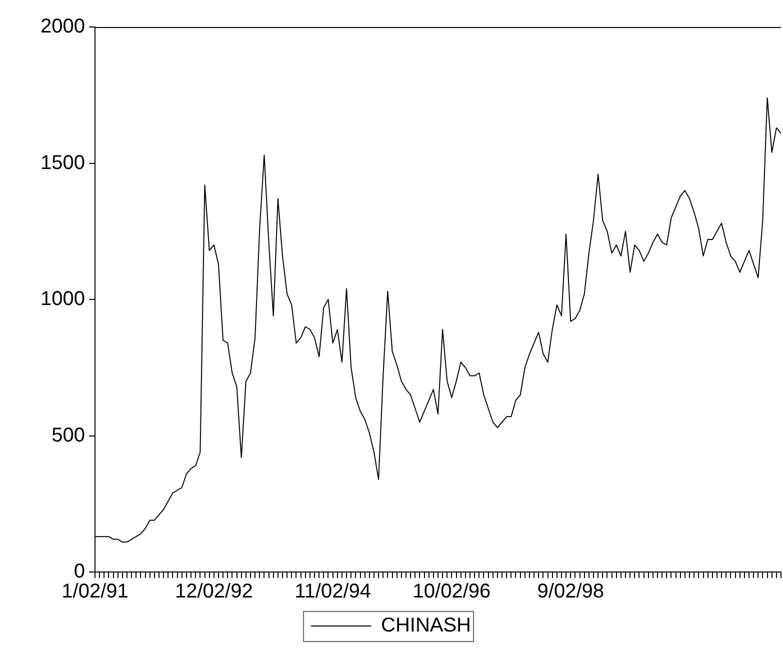  What do you see at coordinates (79, 571) in the screenshot?
I see `y-tick-label: 0` at bounding box center [79, 571].